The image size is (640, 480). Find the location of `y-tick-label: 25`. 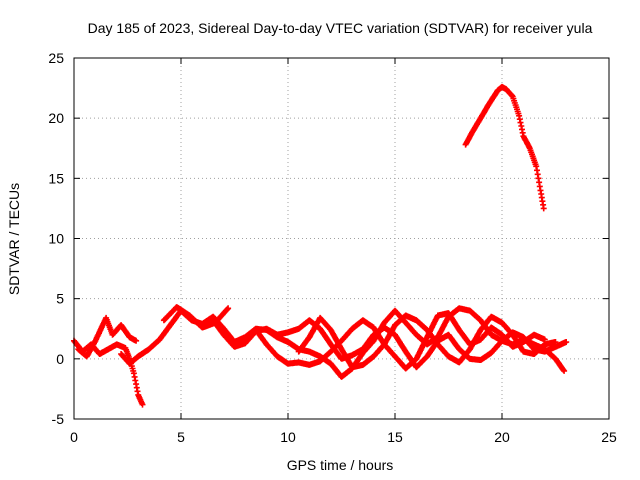

y-tick-label: 25 is located at coordinates (56, 58).